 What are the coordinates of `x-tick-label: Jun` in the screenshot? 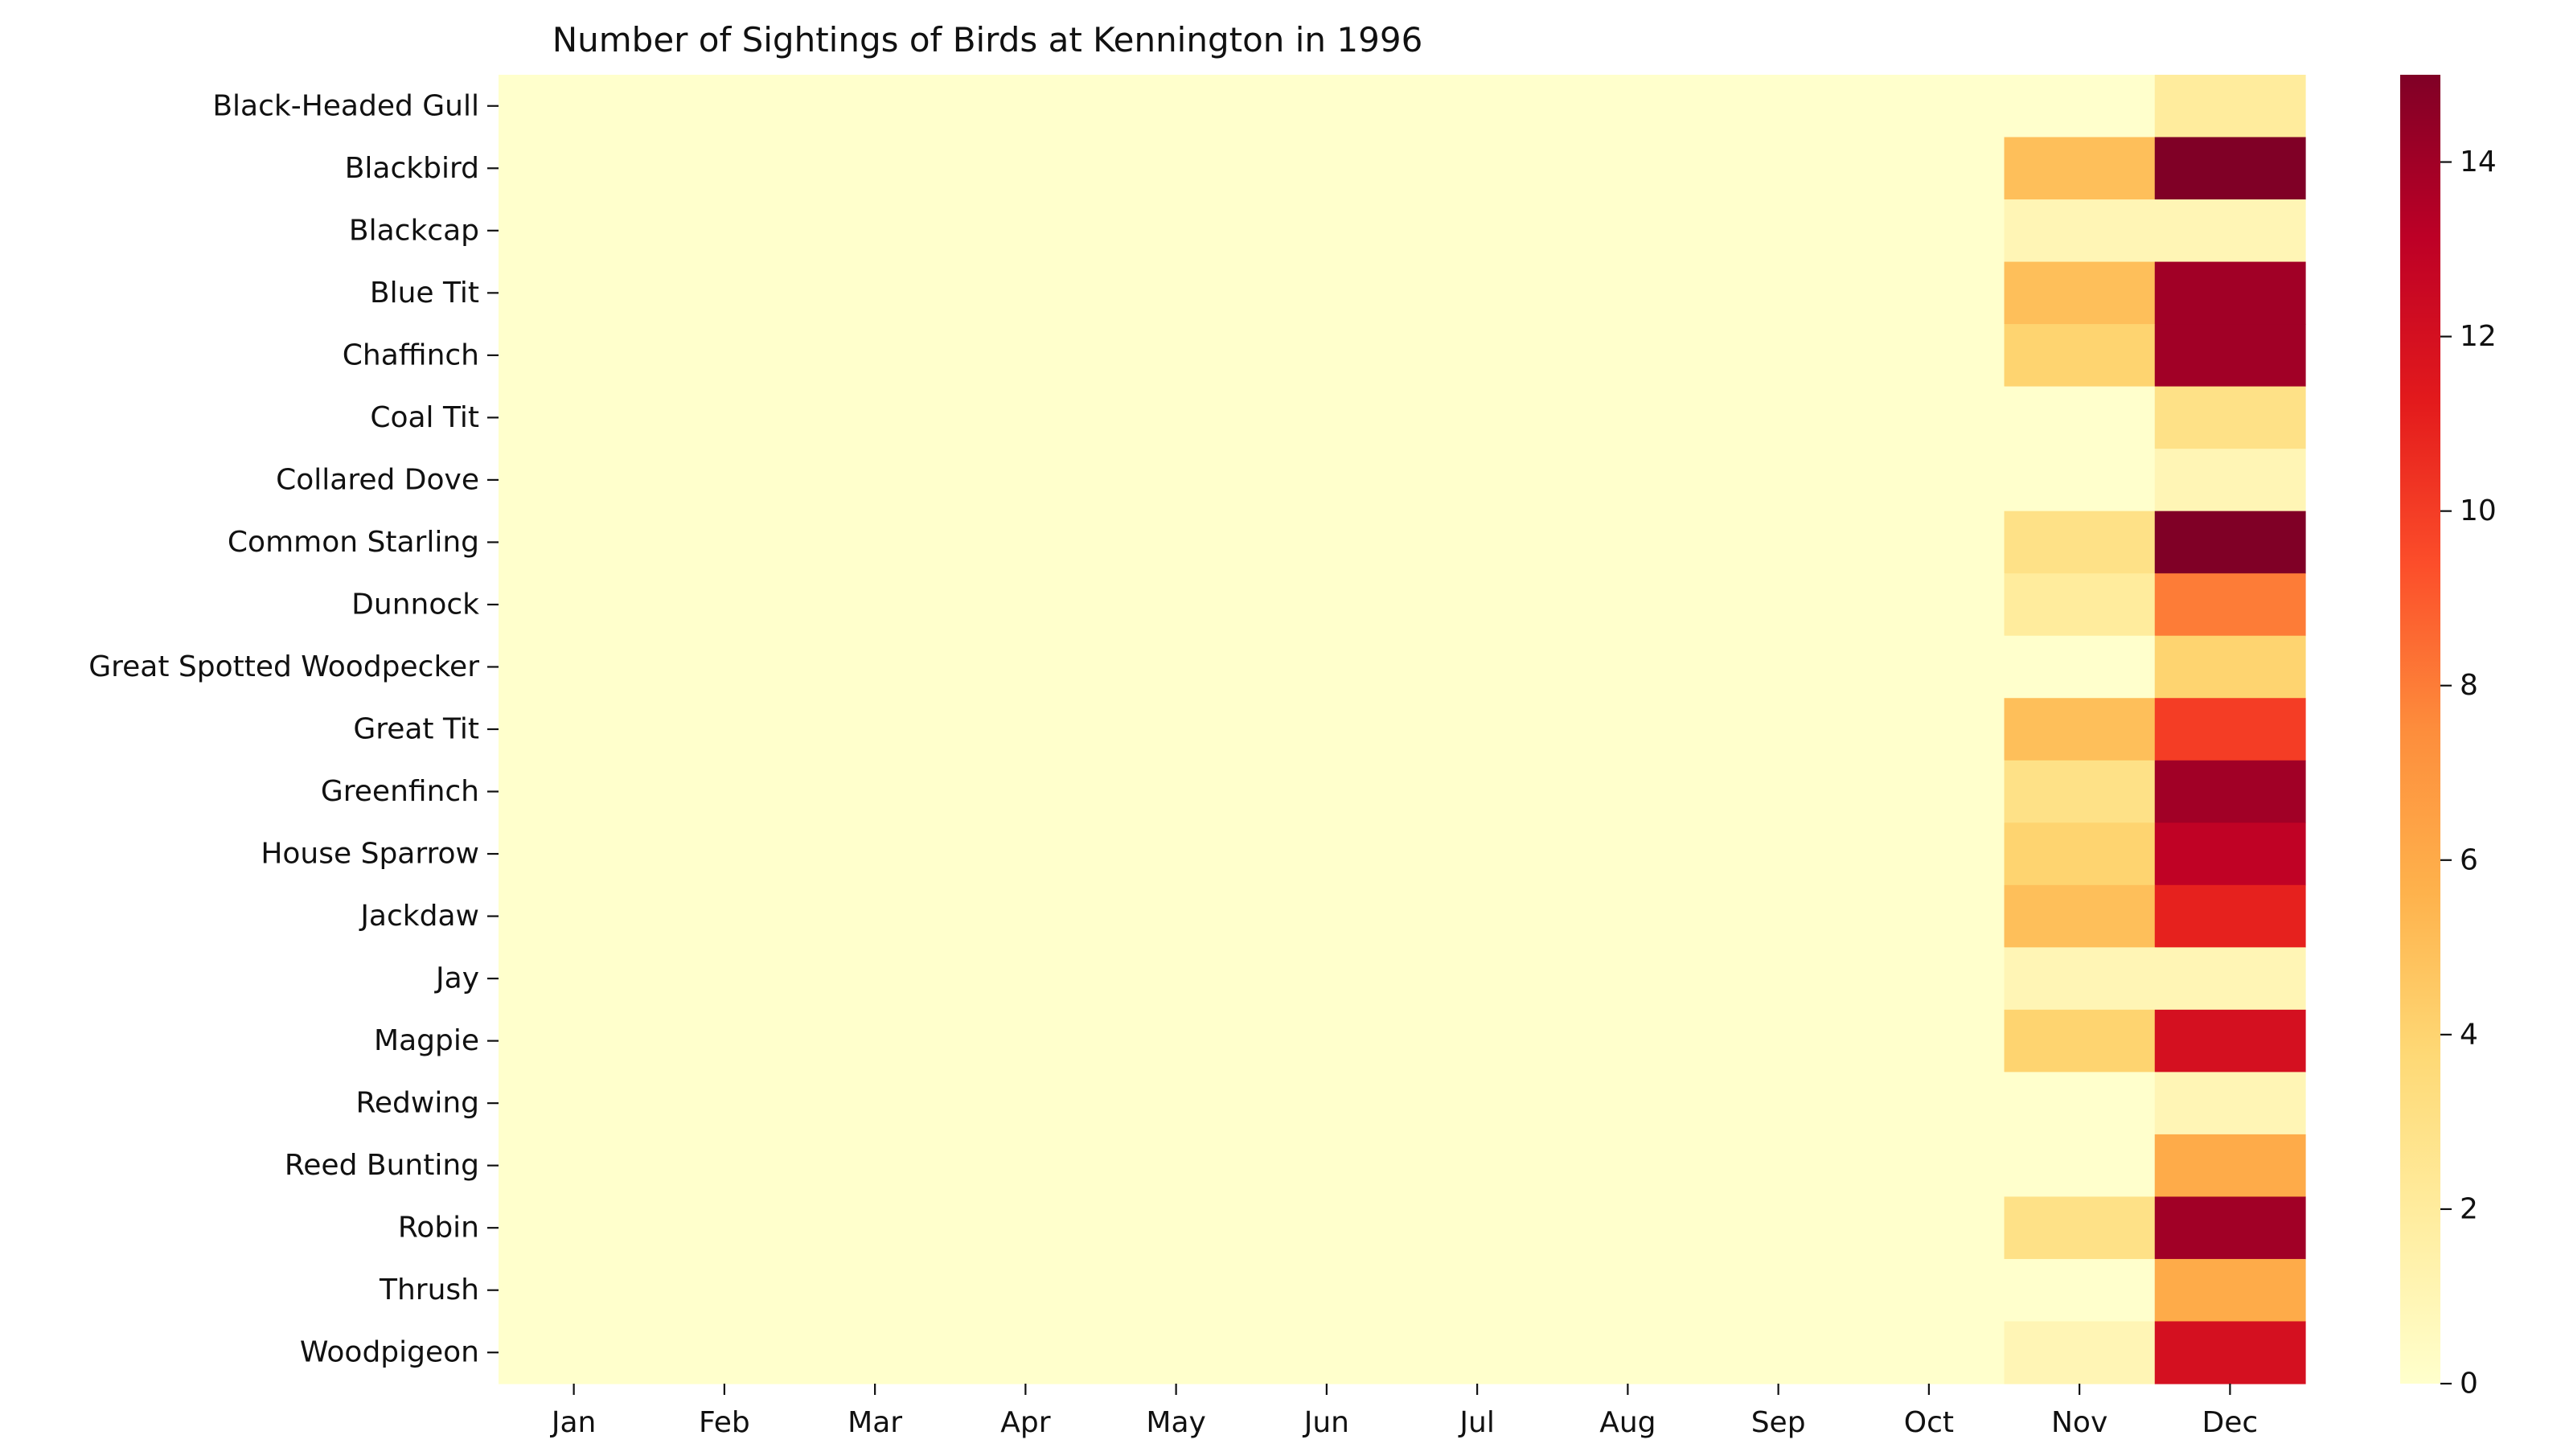 It's located at (1326, 1422).